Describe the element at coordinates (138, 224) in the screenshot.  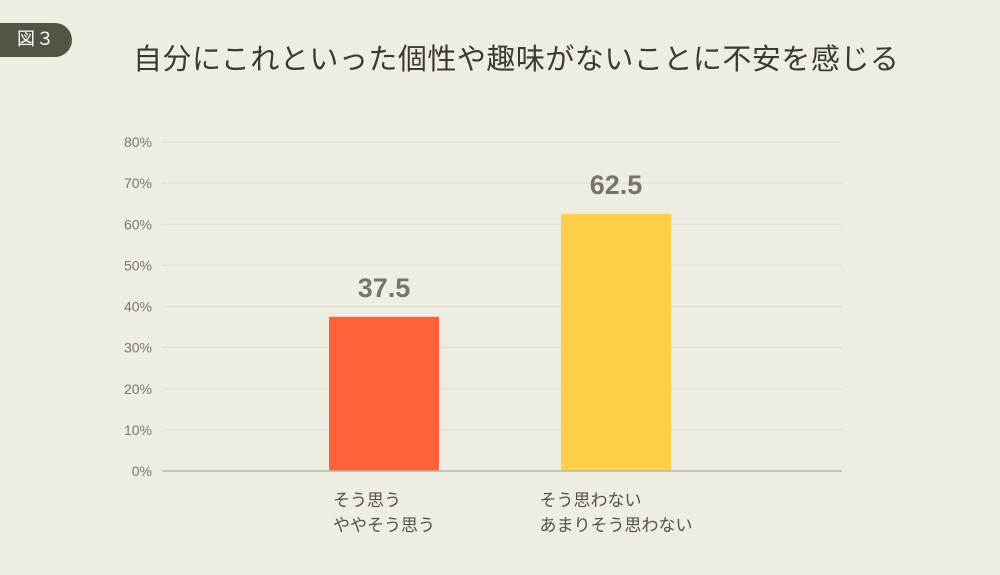
I see `y-tick-label: 60%` at that location.